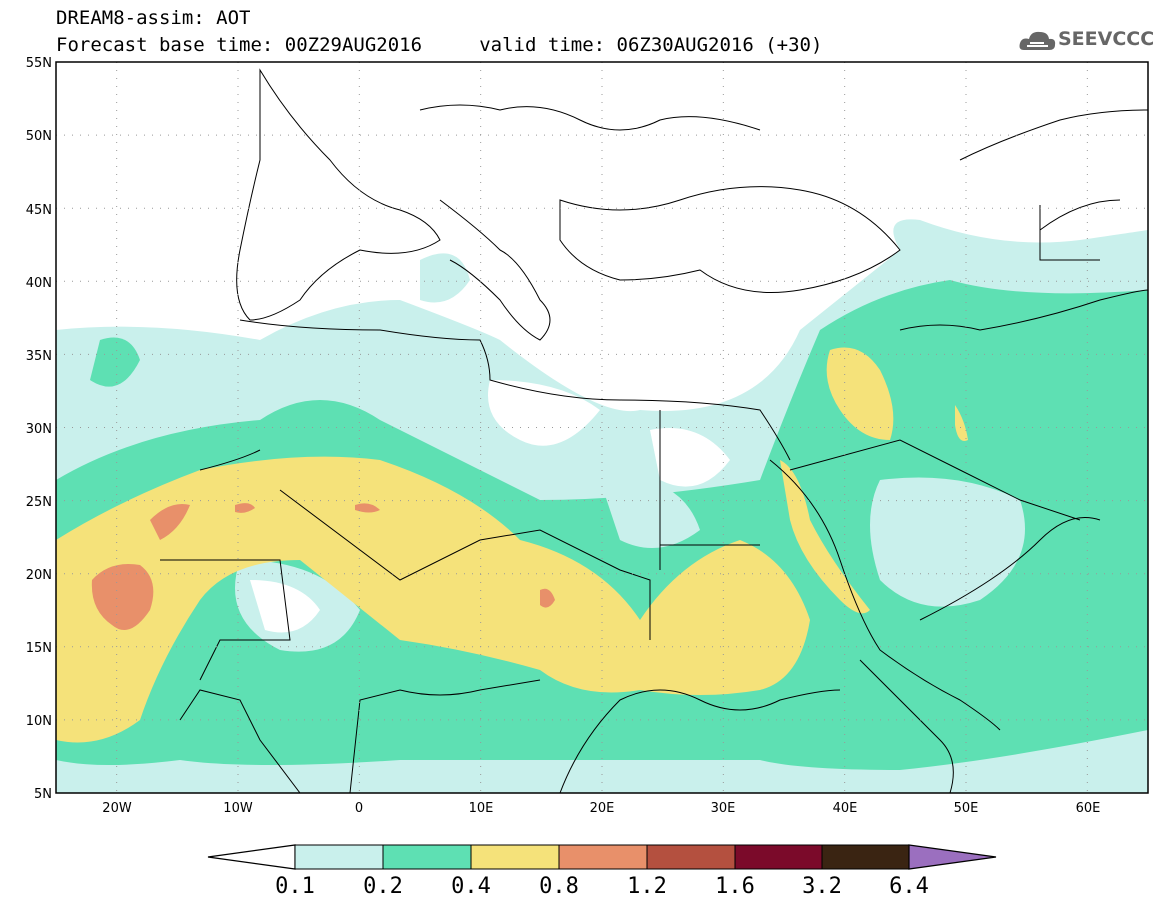 The height and width of the screenshot is (905, 1165). I want to click on colorbar-high-arrow, so click(952, 857).